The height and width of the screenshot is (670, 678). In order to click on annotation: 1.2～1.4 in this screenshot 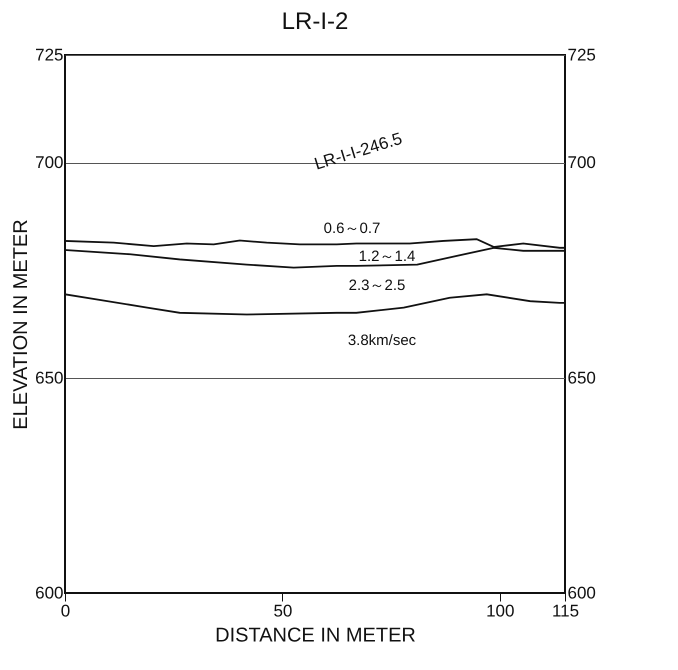, I will do `click(387, 256)`.